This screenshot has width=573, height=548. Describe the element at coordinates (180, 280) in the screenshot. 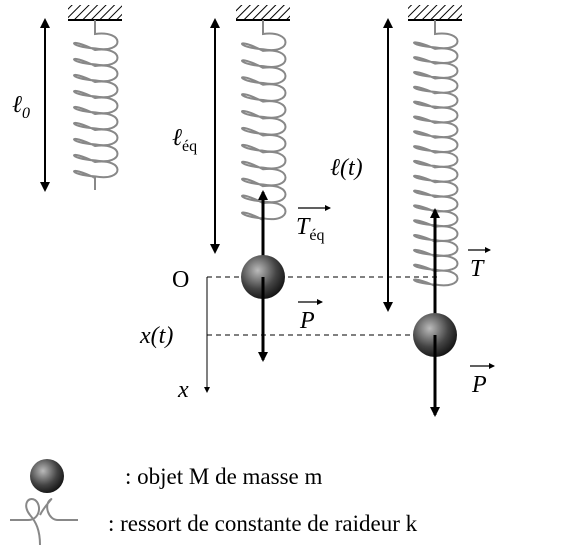

I see `label-origin: O` at that location.